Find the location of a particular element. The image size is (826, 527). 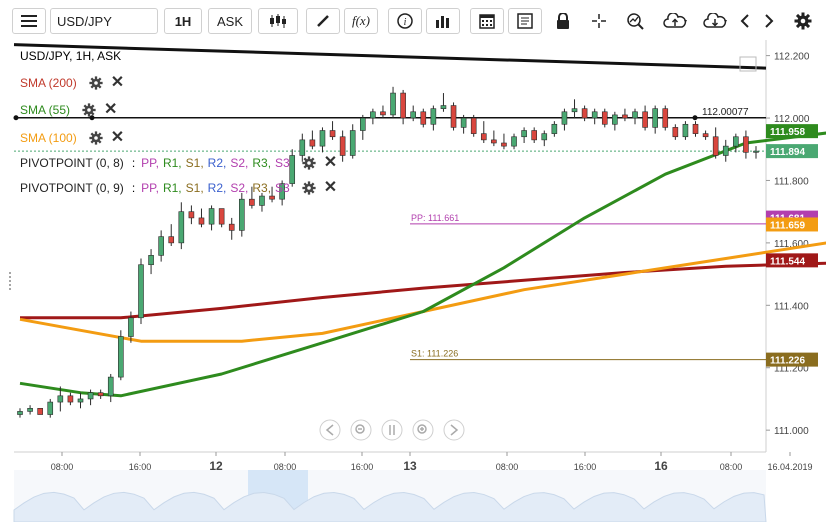

first-glyph is located at coordinates (329, 430).